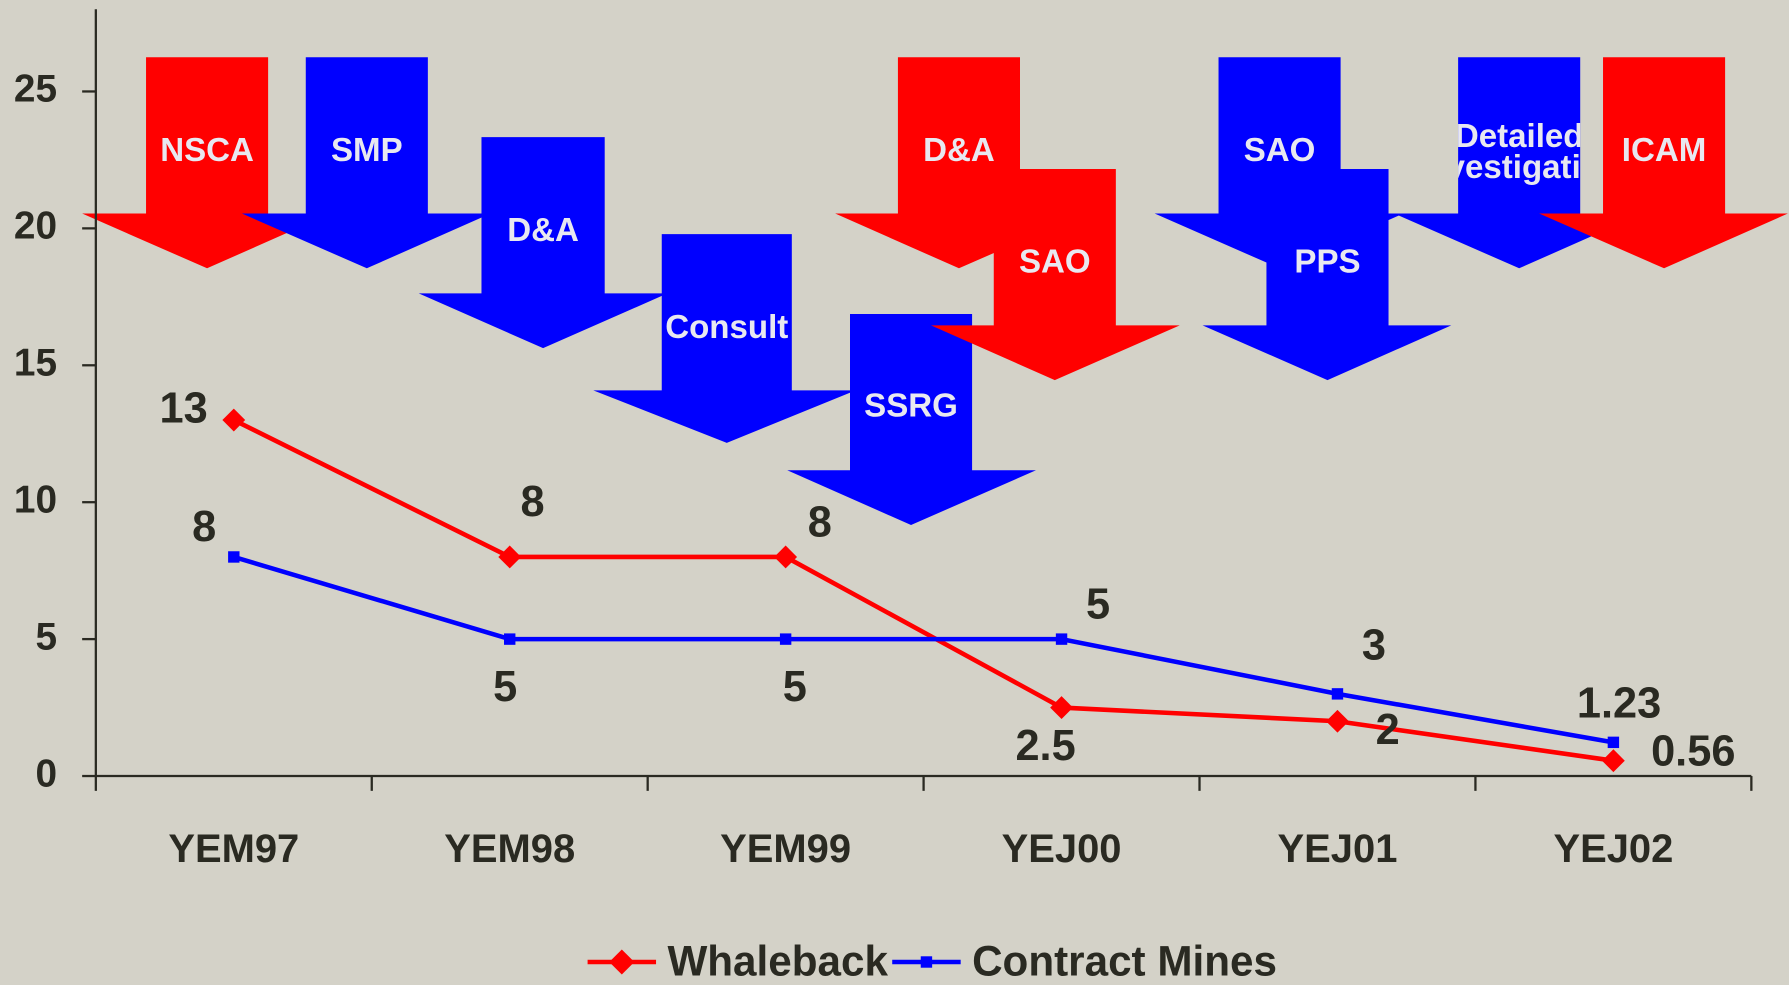  I want to click on arrow-label: SSRG, so click(911, 405).